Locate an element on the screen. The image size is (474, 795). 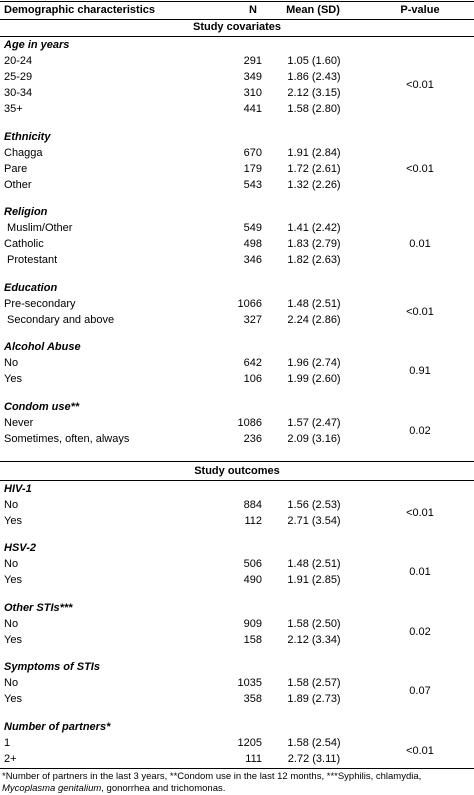
mean-sd: 1.91 (2.84) is located at coordinates (314, 152).